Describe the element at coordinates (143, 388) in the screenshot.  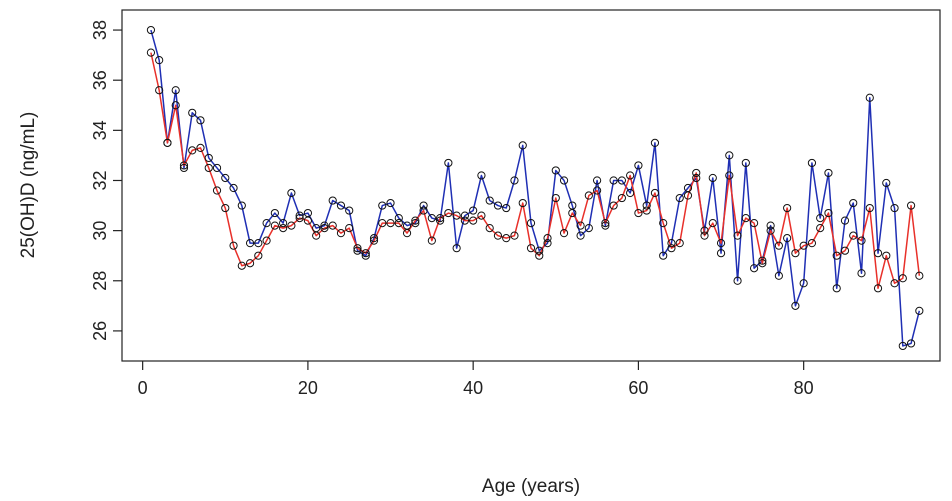
I see `x-tick-label: 0` at that location.